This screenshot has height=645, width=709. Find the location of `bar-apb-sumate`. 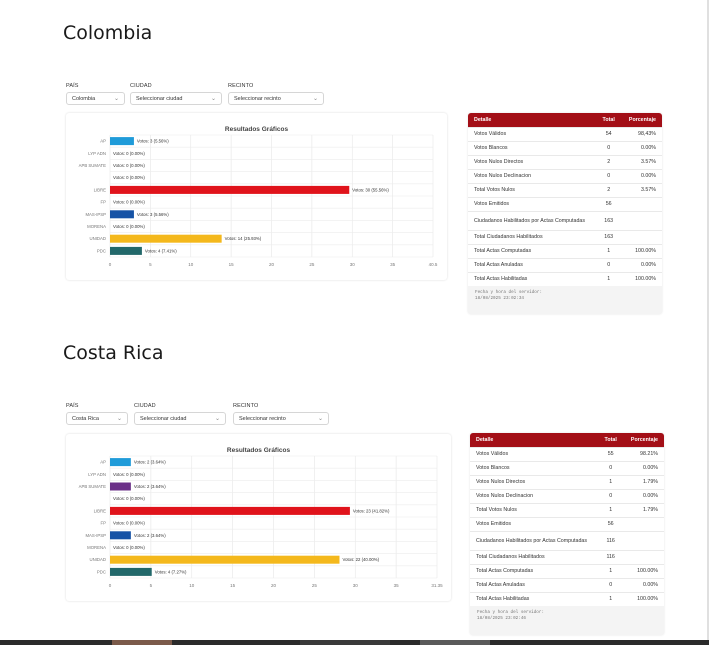

bar-apb-sumate is located at coordinates (120, 486).